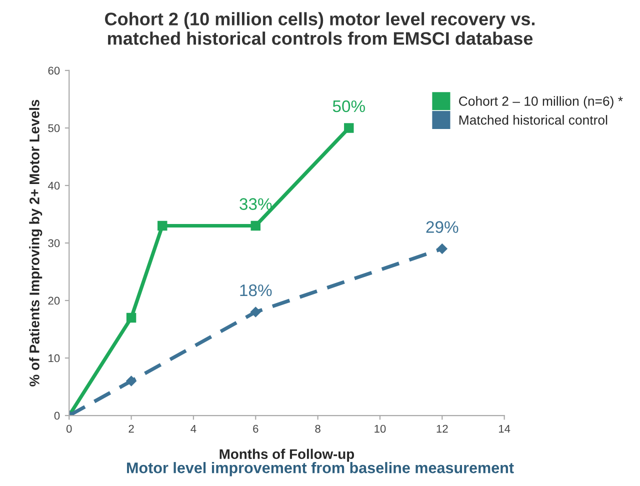  Describe the element at coordinates (69, 428) in the screenshot. I see `x-tick-label: 0` at that location.